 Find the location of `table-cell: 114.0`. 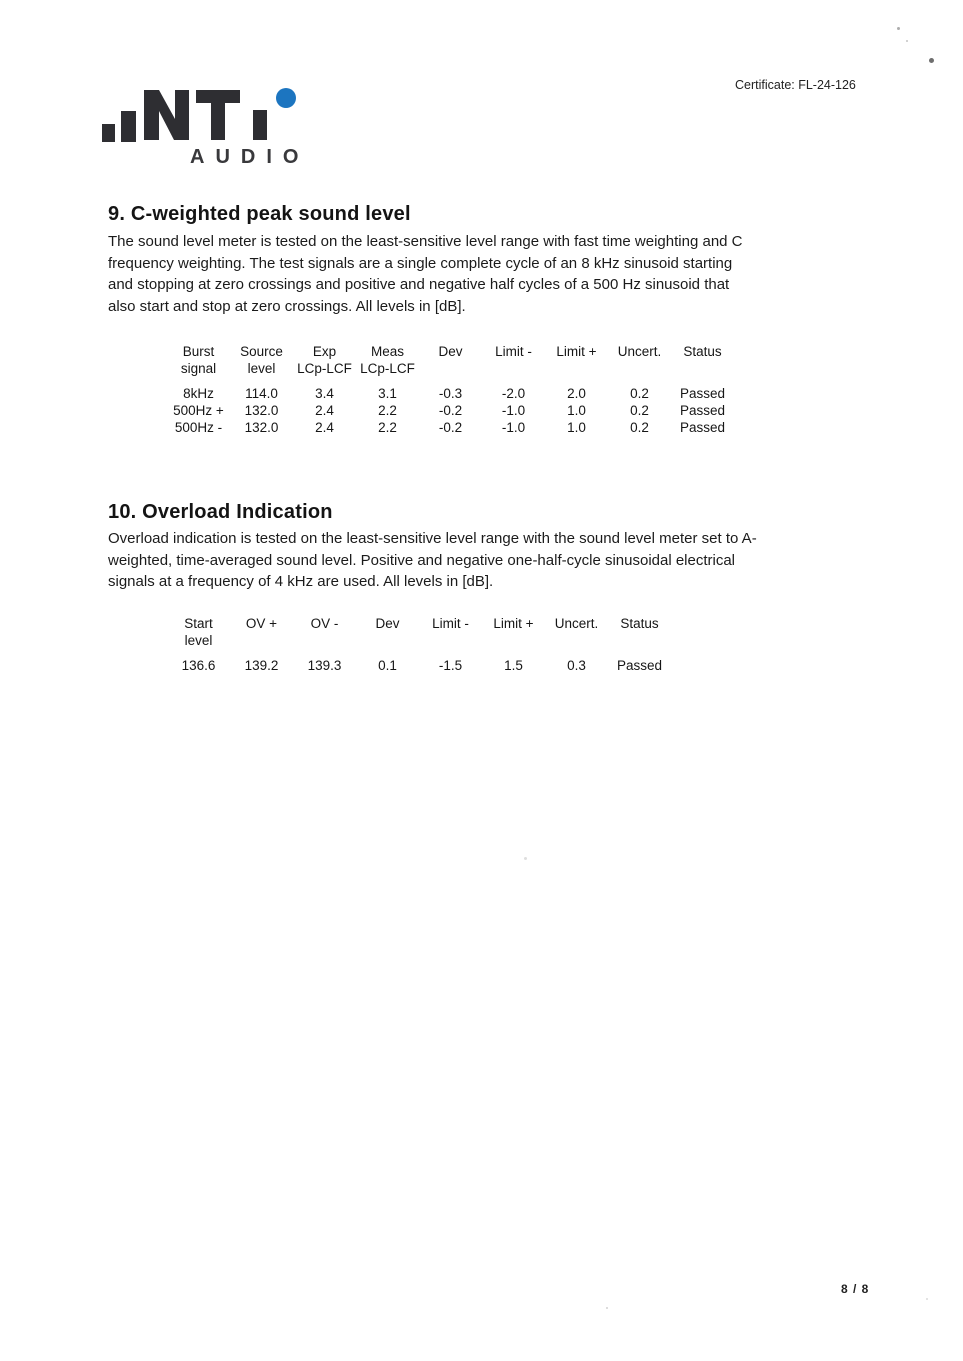

table-cell: 114.0 is located at coordinates (261, 393).